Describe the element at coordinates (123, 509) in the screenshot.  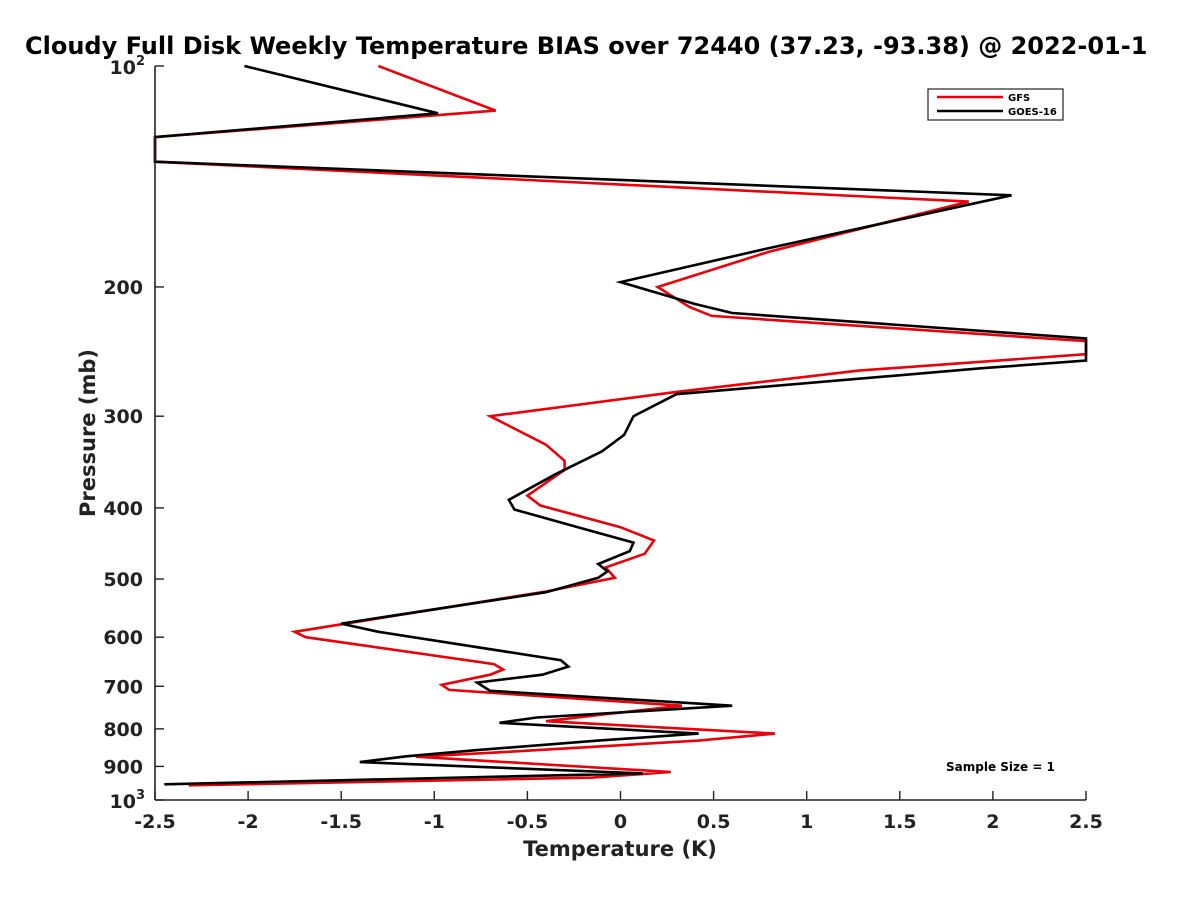
I see `y-tick-label: 400` at that location.